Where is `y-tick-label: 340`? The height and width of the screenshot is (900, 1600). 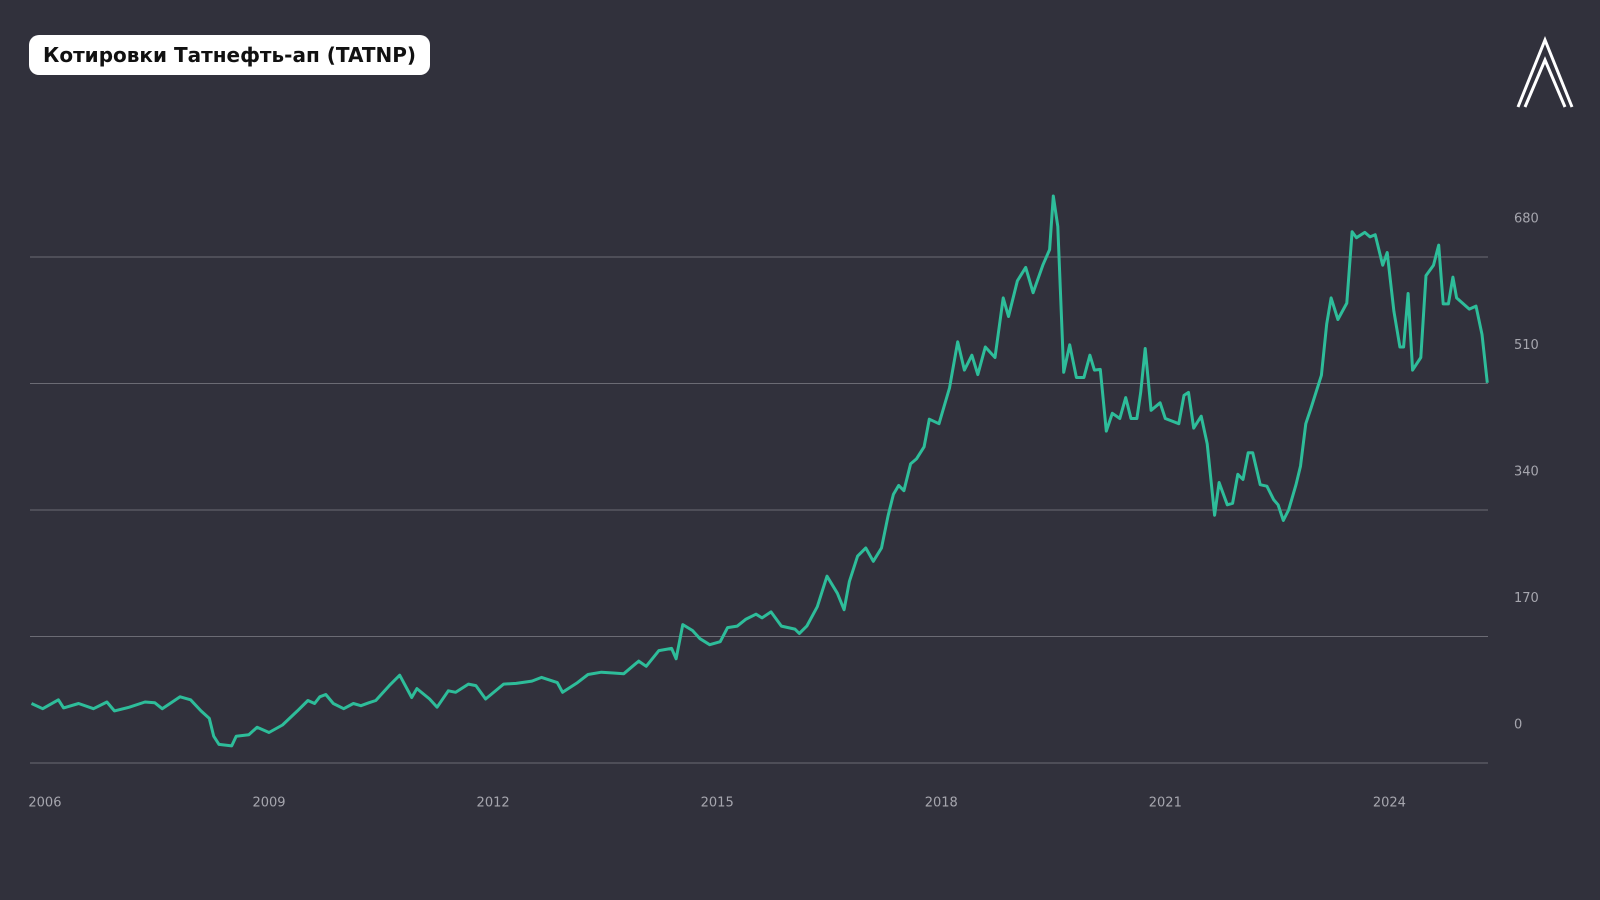 y-tick-label: 340 is located at coordinates (1526, 472).